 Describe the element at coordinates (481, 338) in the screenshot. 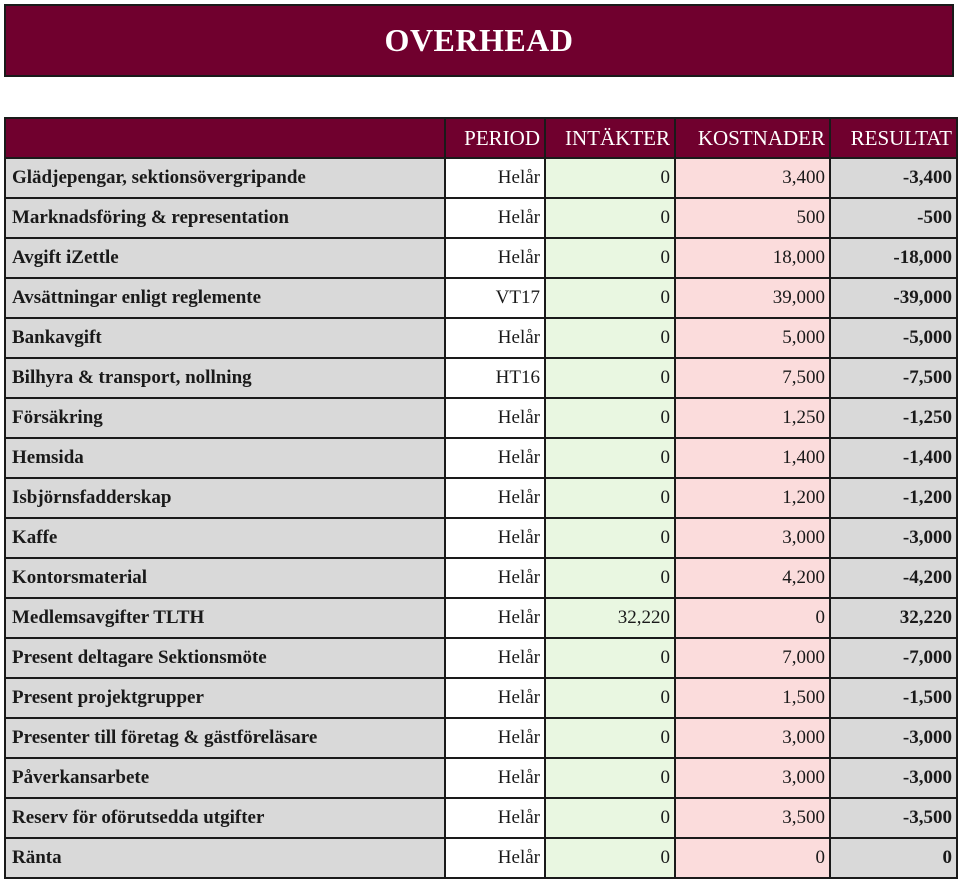

I see `table-row: Bankavgift Helår 0 5,000 -5,000` at that location.